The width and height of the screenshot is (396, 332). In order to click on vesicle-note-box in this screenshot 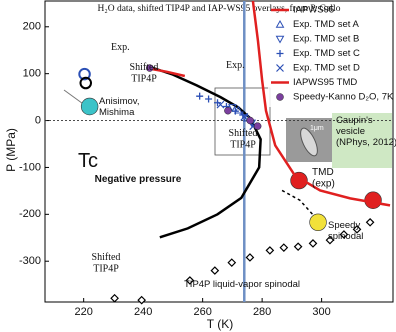, I will do `click(362, 140)`.